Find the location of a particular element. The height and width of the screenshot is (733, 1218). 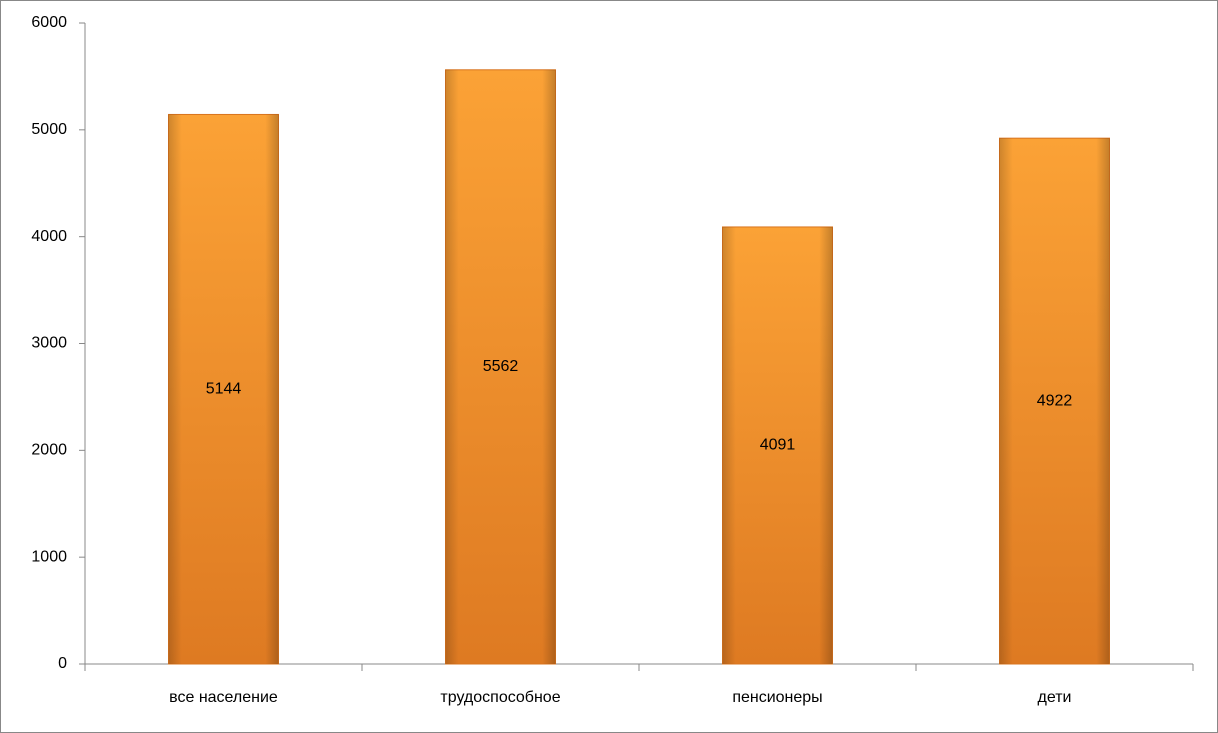

y-tick-label: 2000 is located at coordinates (49, 450).